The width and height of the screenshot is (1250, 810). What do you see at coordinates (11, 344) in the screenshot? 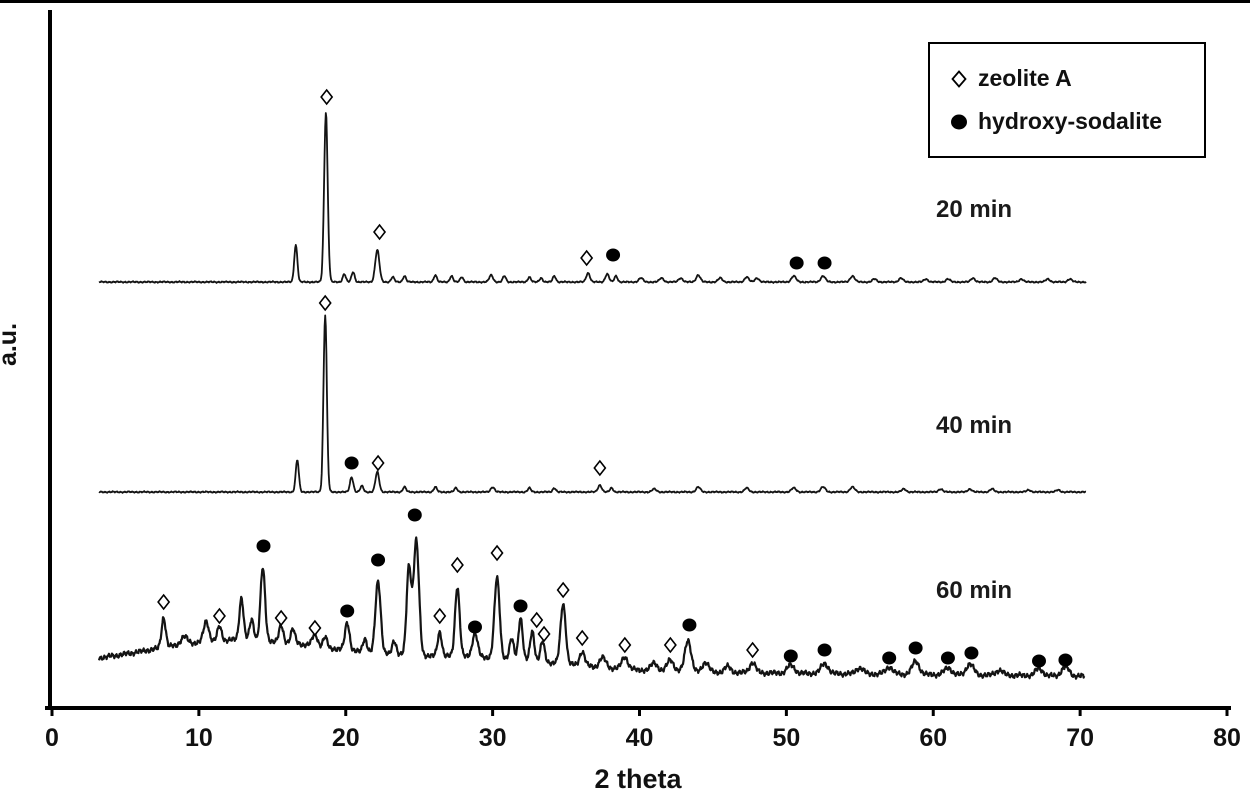
I see `y-axis-title: a.u.` at bounding box center [11, 344].